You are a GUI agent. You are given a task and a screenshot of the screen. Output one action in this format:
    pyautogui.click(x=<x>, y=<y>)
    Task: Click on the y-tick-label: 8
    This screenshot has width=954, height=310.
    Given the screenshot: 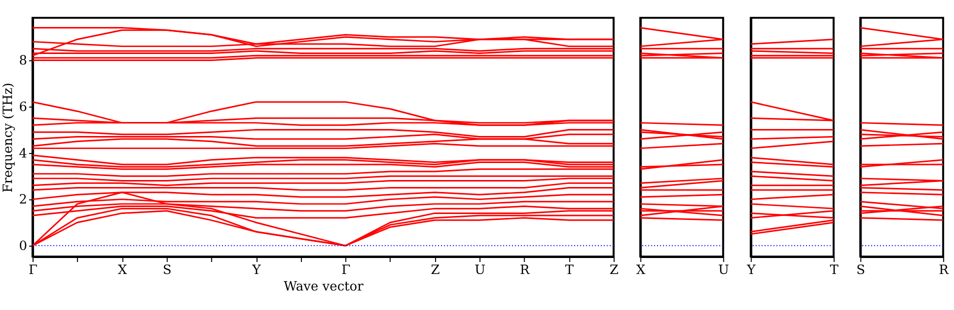 What is the action you would take?
    pyautogui.click(x=23, y=61)
    